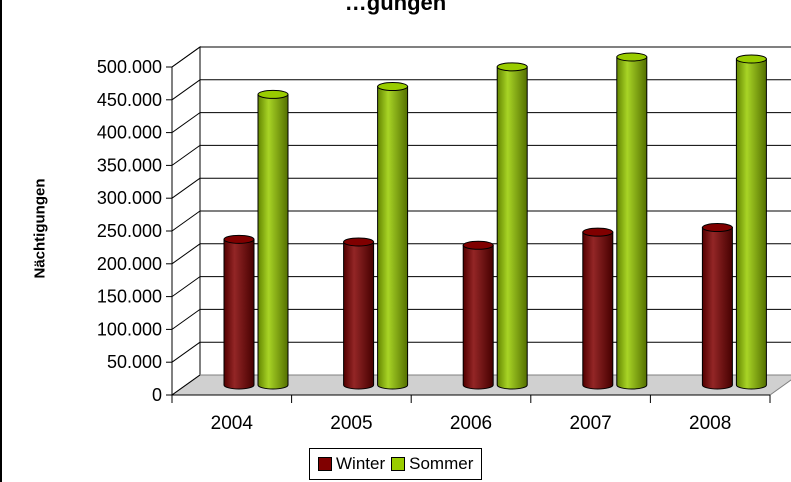  Describe the element at coordinates (129, 133) in the screenshot. I see `y-tick-label: 400.000` at that location.